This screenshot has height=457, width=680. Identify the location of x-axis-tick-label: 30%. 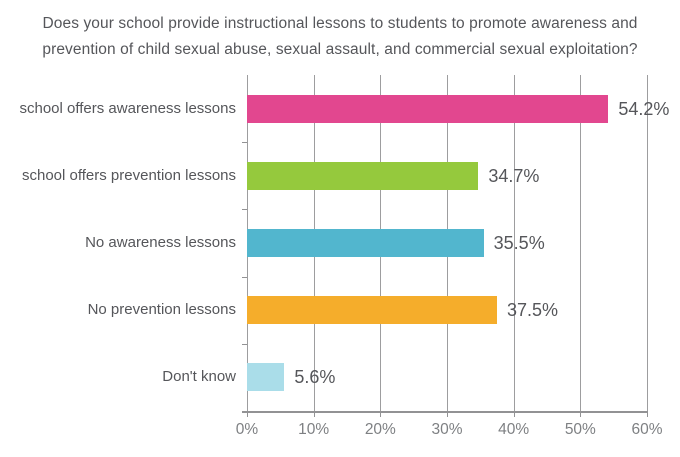
(447, 429).